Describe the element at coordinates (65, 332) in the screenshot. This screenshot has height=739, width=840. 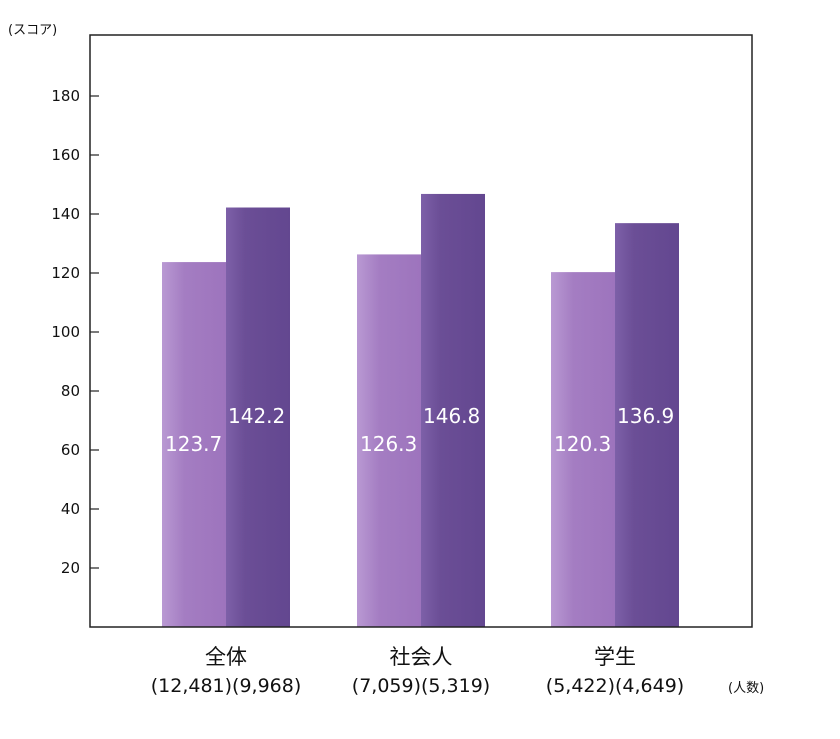
I see `y-tick-label: 100` at that location.